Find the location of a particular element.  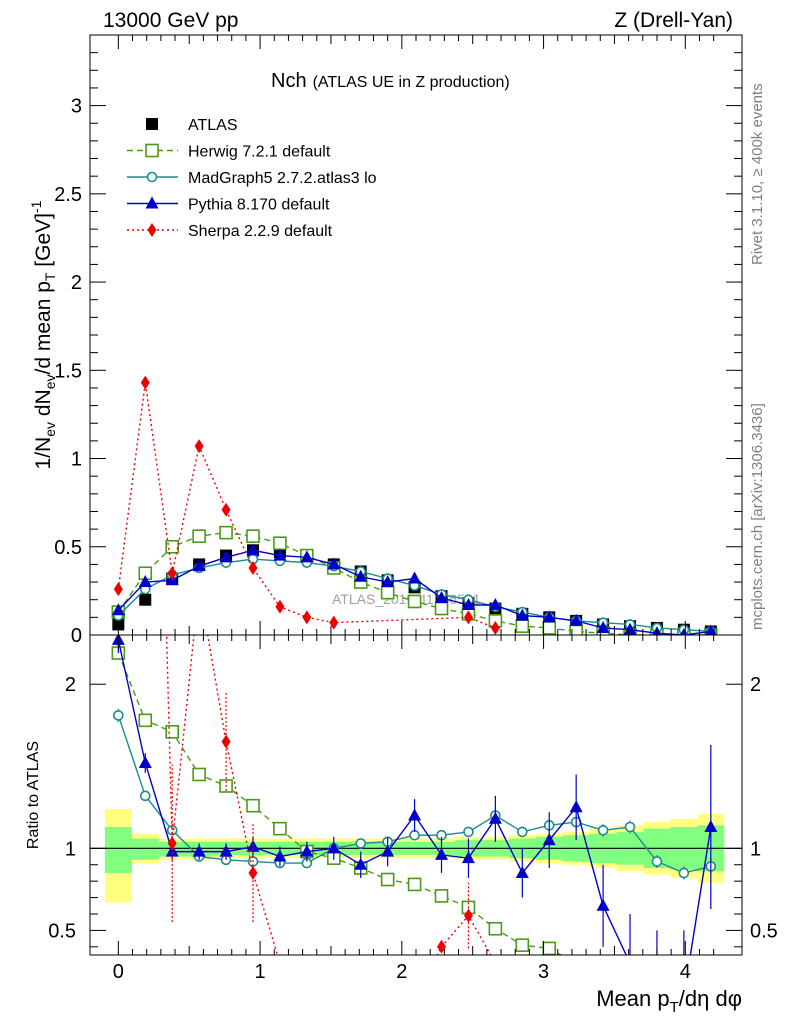

y-tick-label: 3 is located at coordinates (76, 107).